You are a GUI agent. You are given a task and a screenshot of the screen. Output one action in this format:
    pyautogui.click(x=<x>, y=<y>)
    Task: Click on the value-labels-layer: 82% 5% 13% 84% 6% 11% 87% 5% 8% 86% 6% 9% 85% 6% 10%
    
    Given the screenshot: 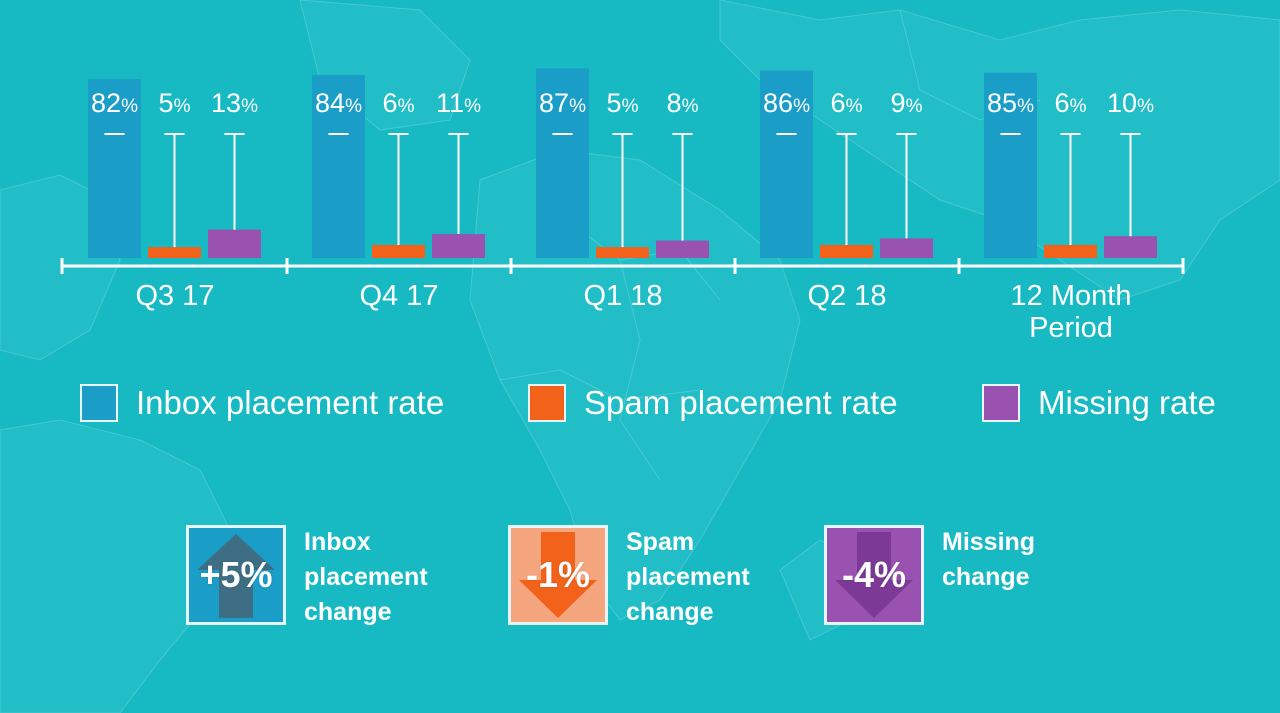 What is the action you would take?
    pyautogui.click(x=622, y=103)
    